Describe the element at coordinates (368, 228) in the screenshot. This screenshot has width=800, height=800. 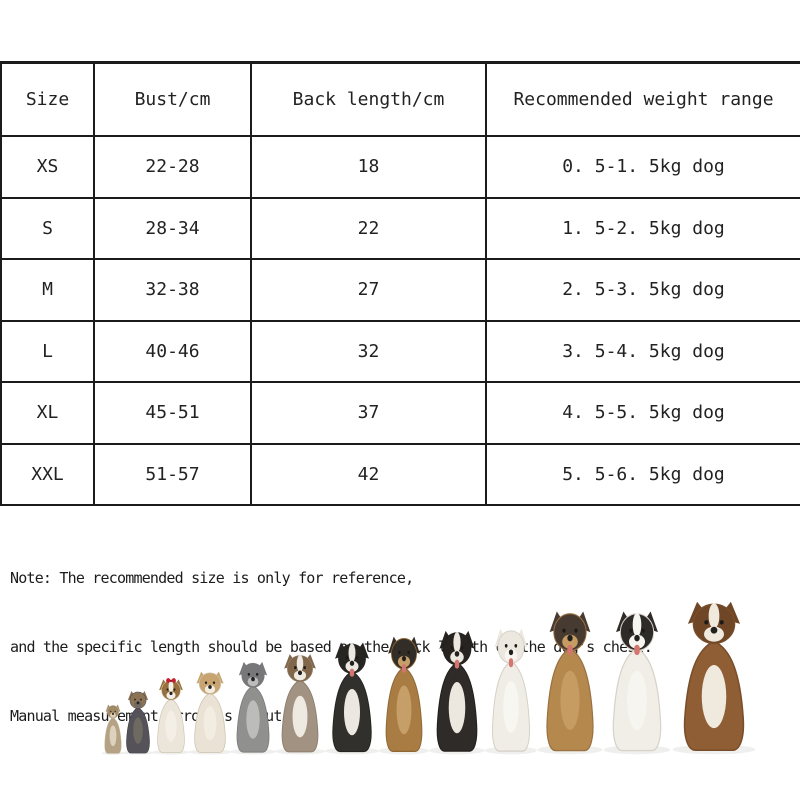
I see `back-length-cell: 22` at that location.